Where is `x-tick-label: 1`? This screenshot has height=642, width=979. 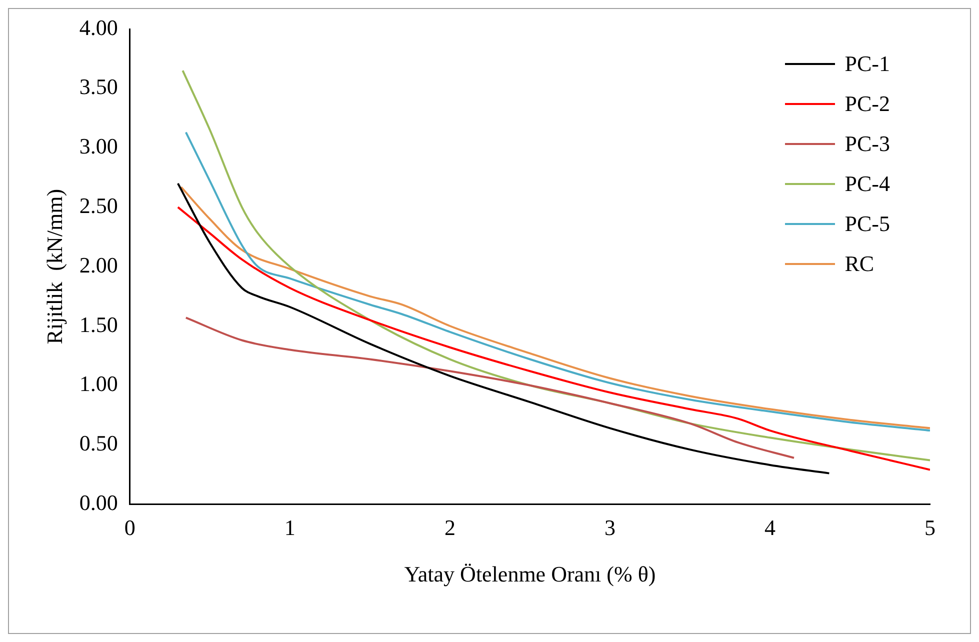 x-tick-label: 1 is located at coordinates (290, 527).